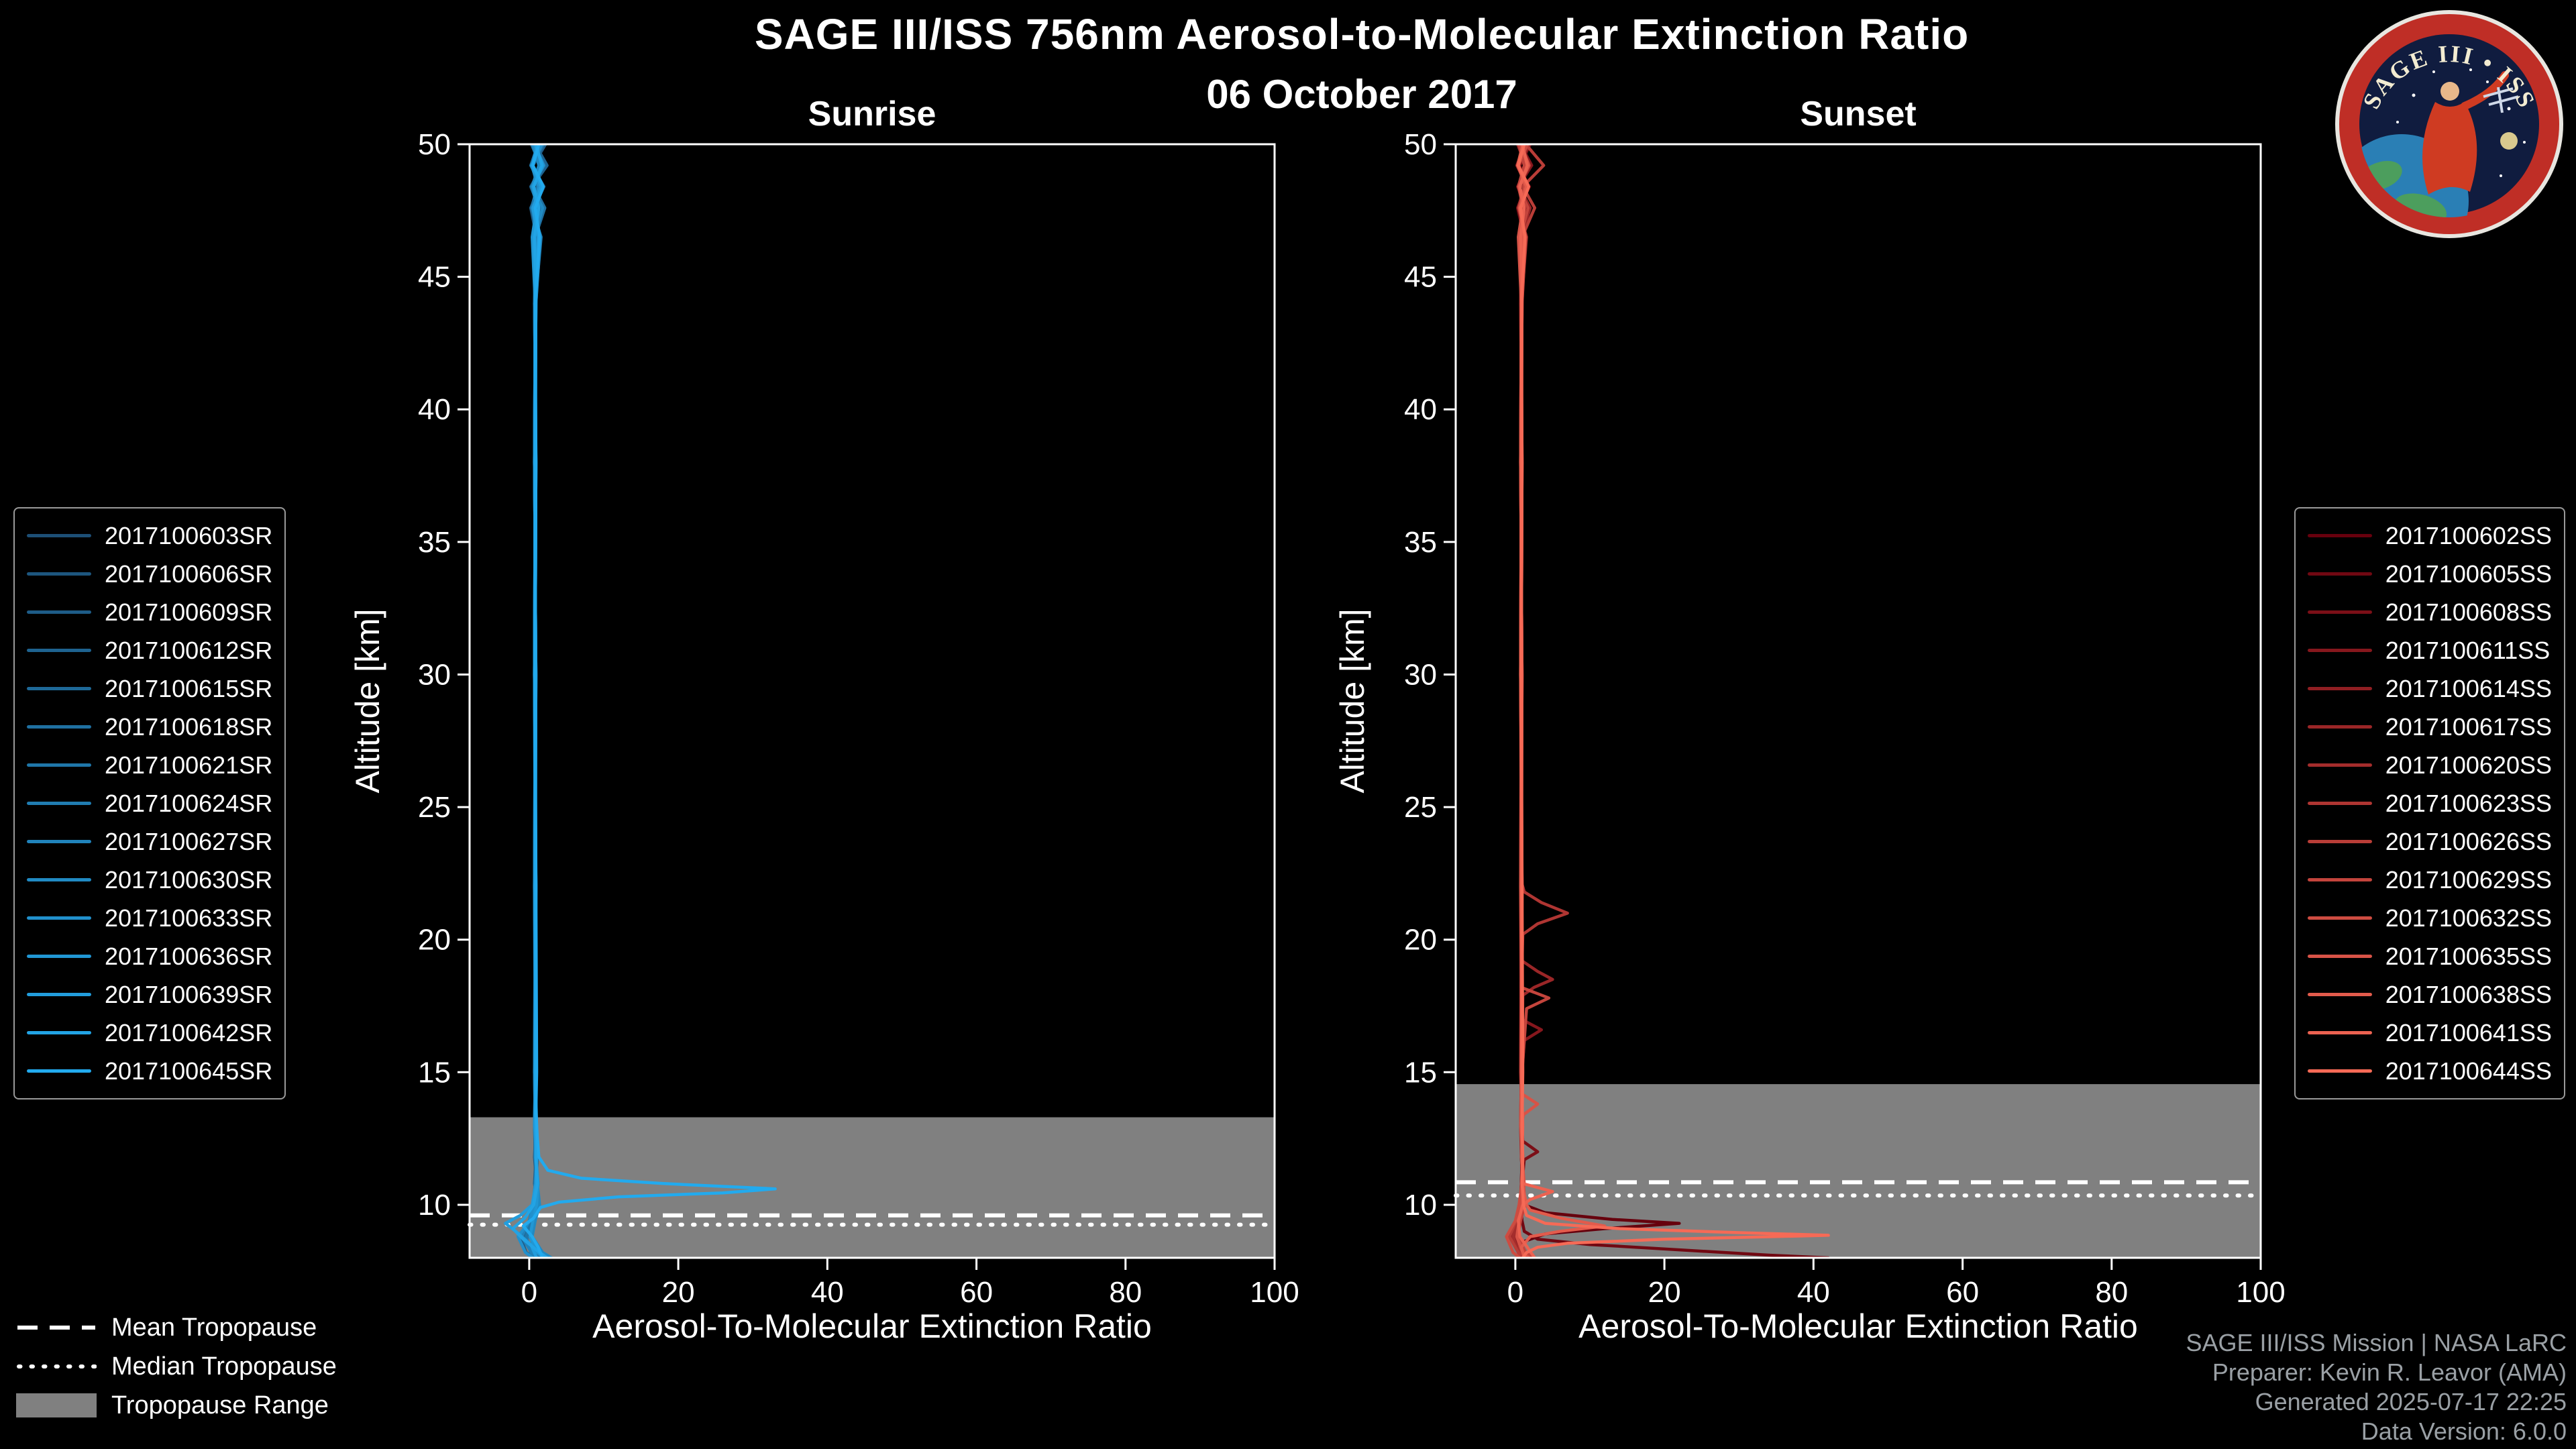 This screenshot has height=1449, width=2576. I want to click on legend-item-sunrise: 2017100606SR, so click(149, 574).